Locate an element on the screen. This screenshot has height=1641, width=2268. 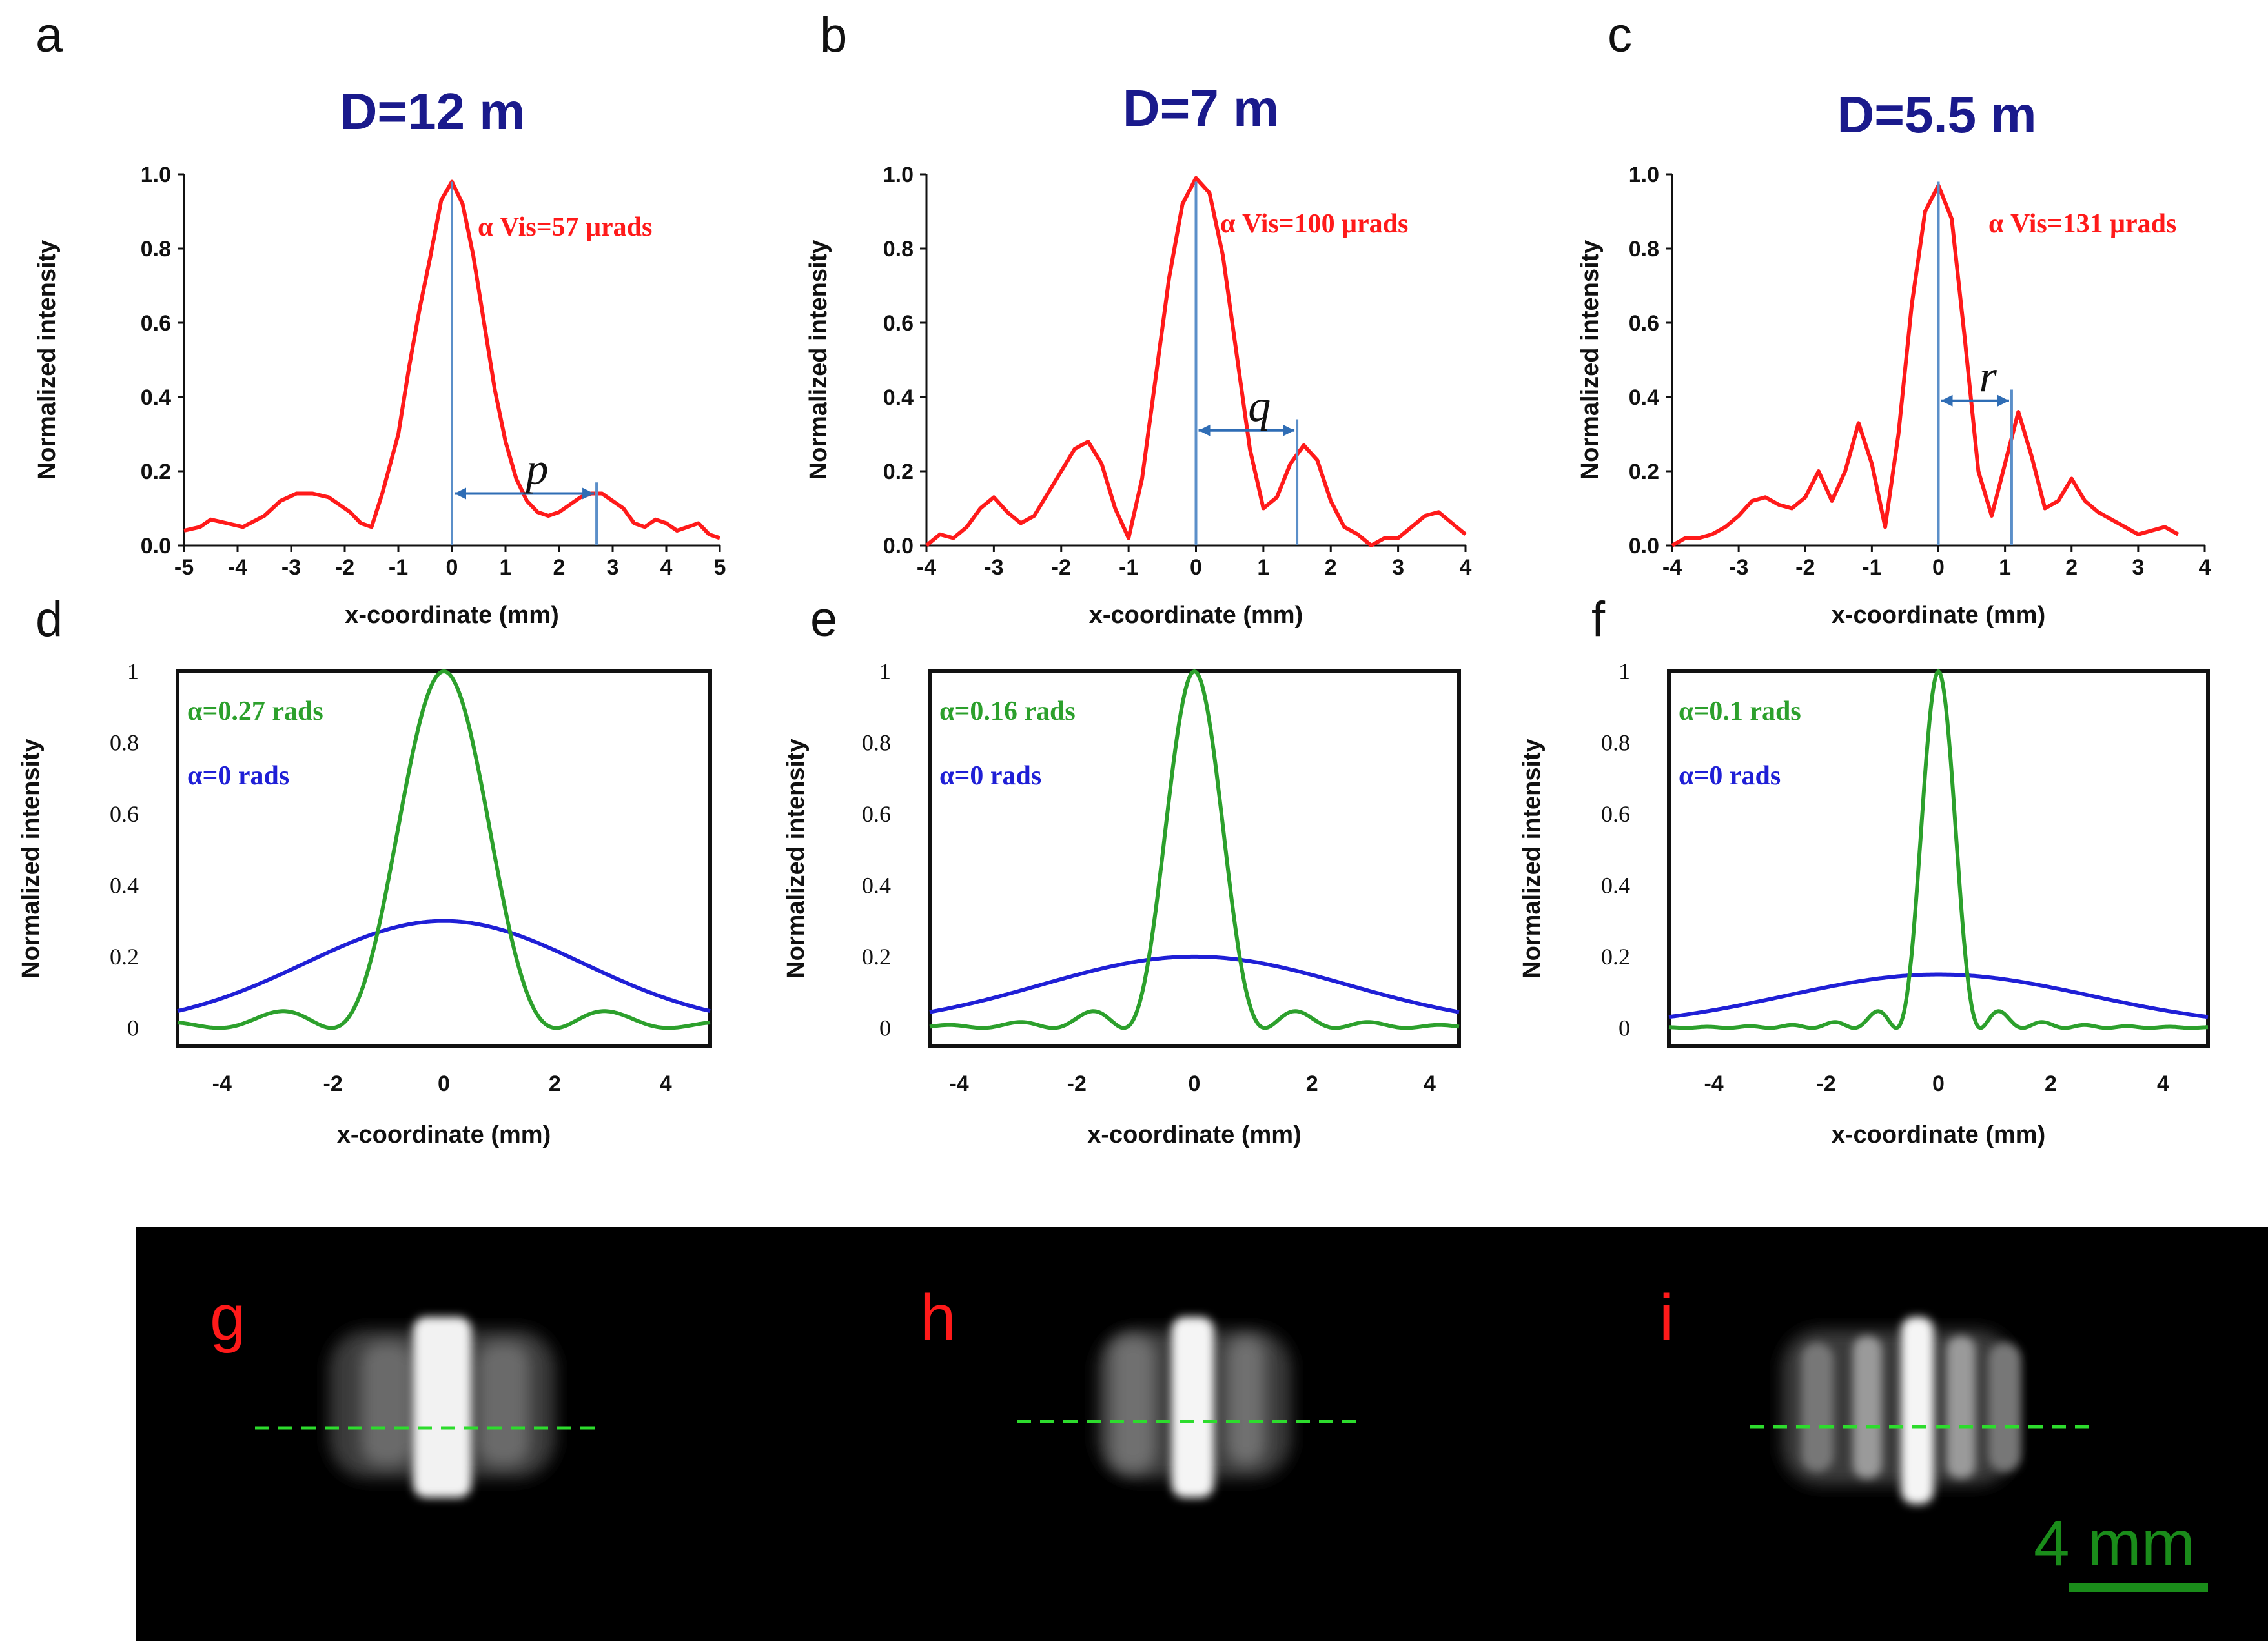
image-label-h: h is located at coordinates (938, 1317).